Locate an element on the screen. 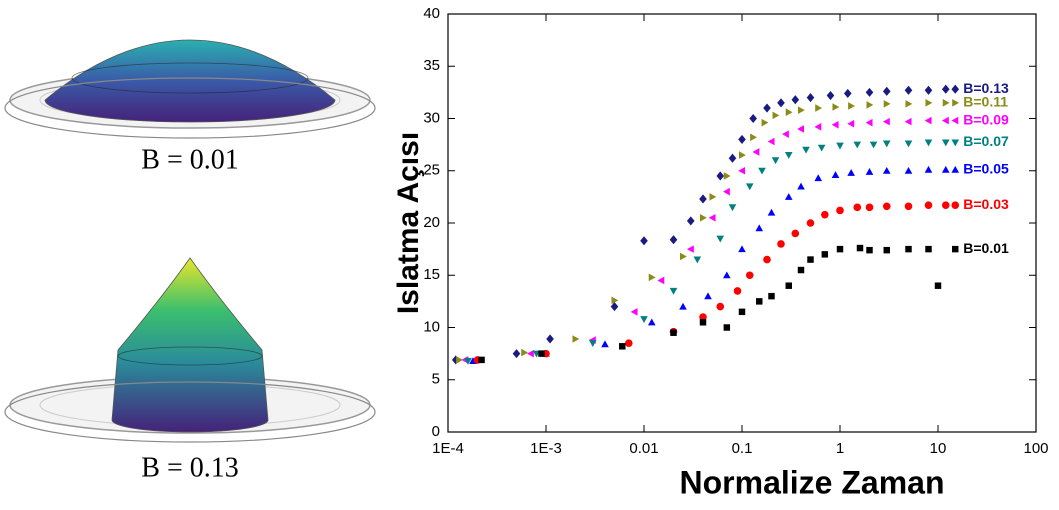 The width and height of the screenshot is (1059, 510). series-label: B=0.05 is located at coordinates (986, 168).